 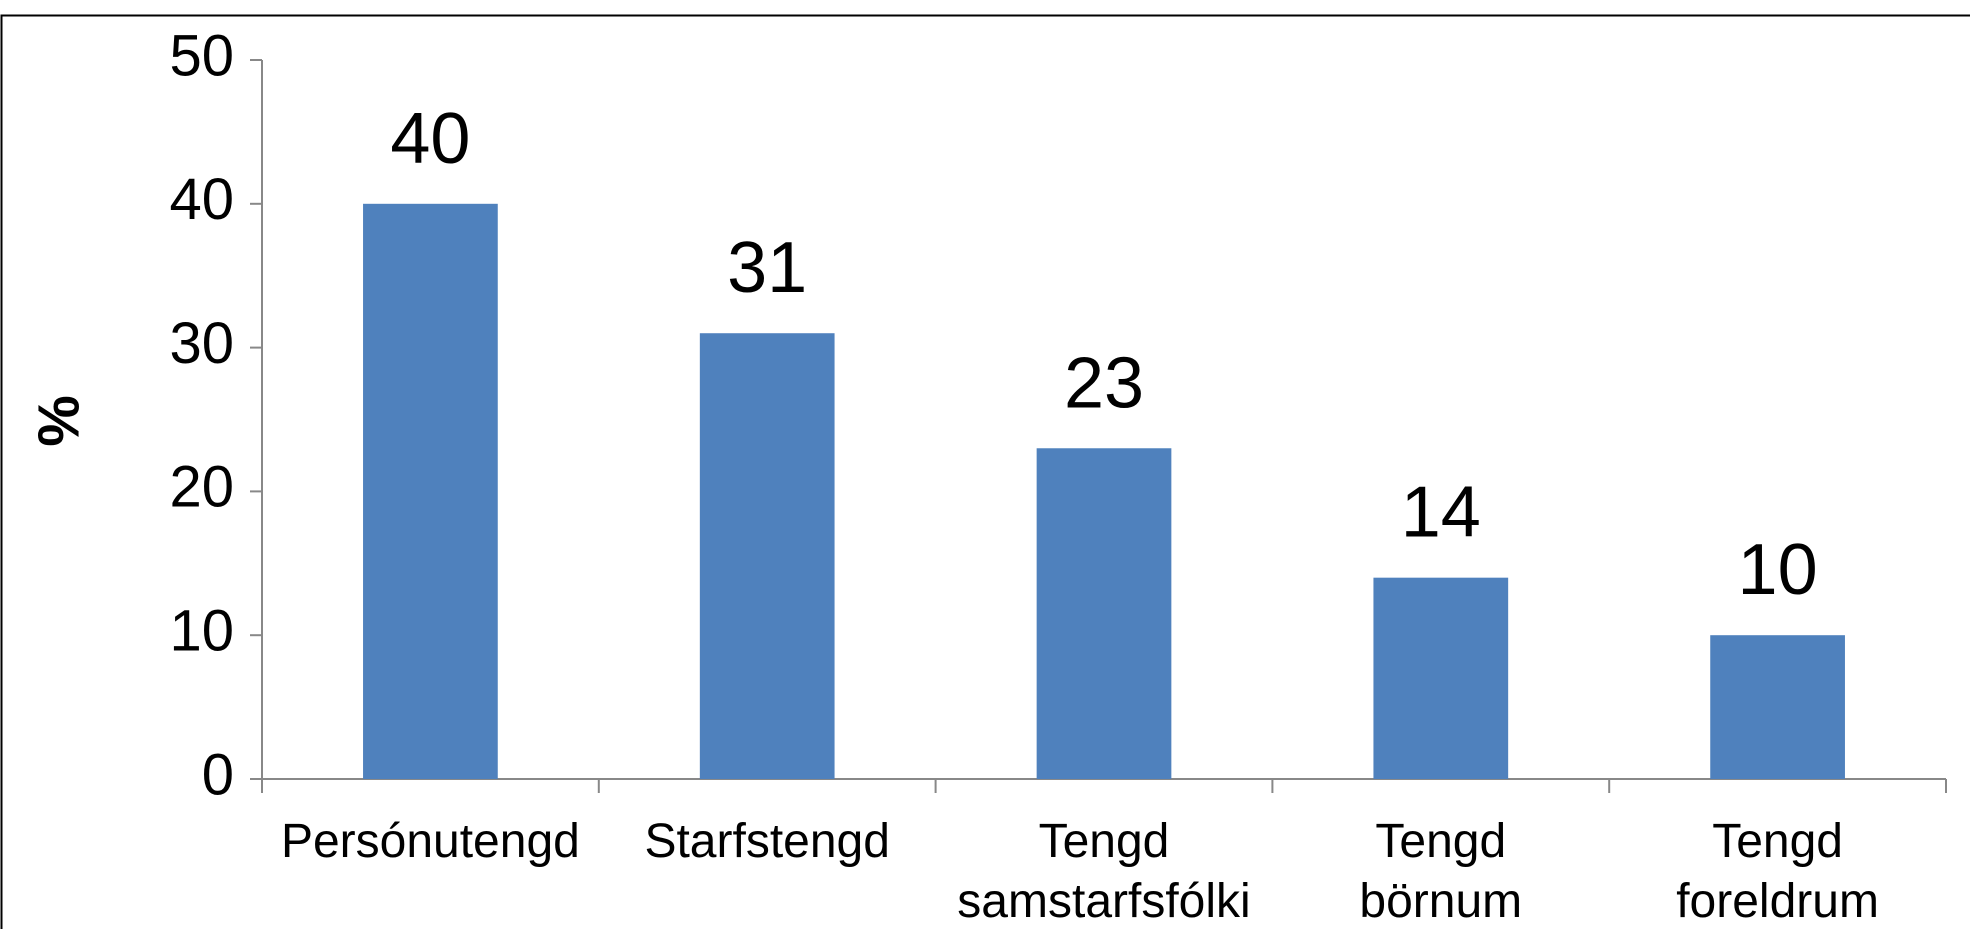 What do you see at coordinates (430, 842) in the screenshot?
I see `x-tick-label: Persónutengd` at bounding box center [430, 842].